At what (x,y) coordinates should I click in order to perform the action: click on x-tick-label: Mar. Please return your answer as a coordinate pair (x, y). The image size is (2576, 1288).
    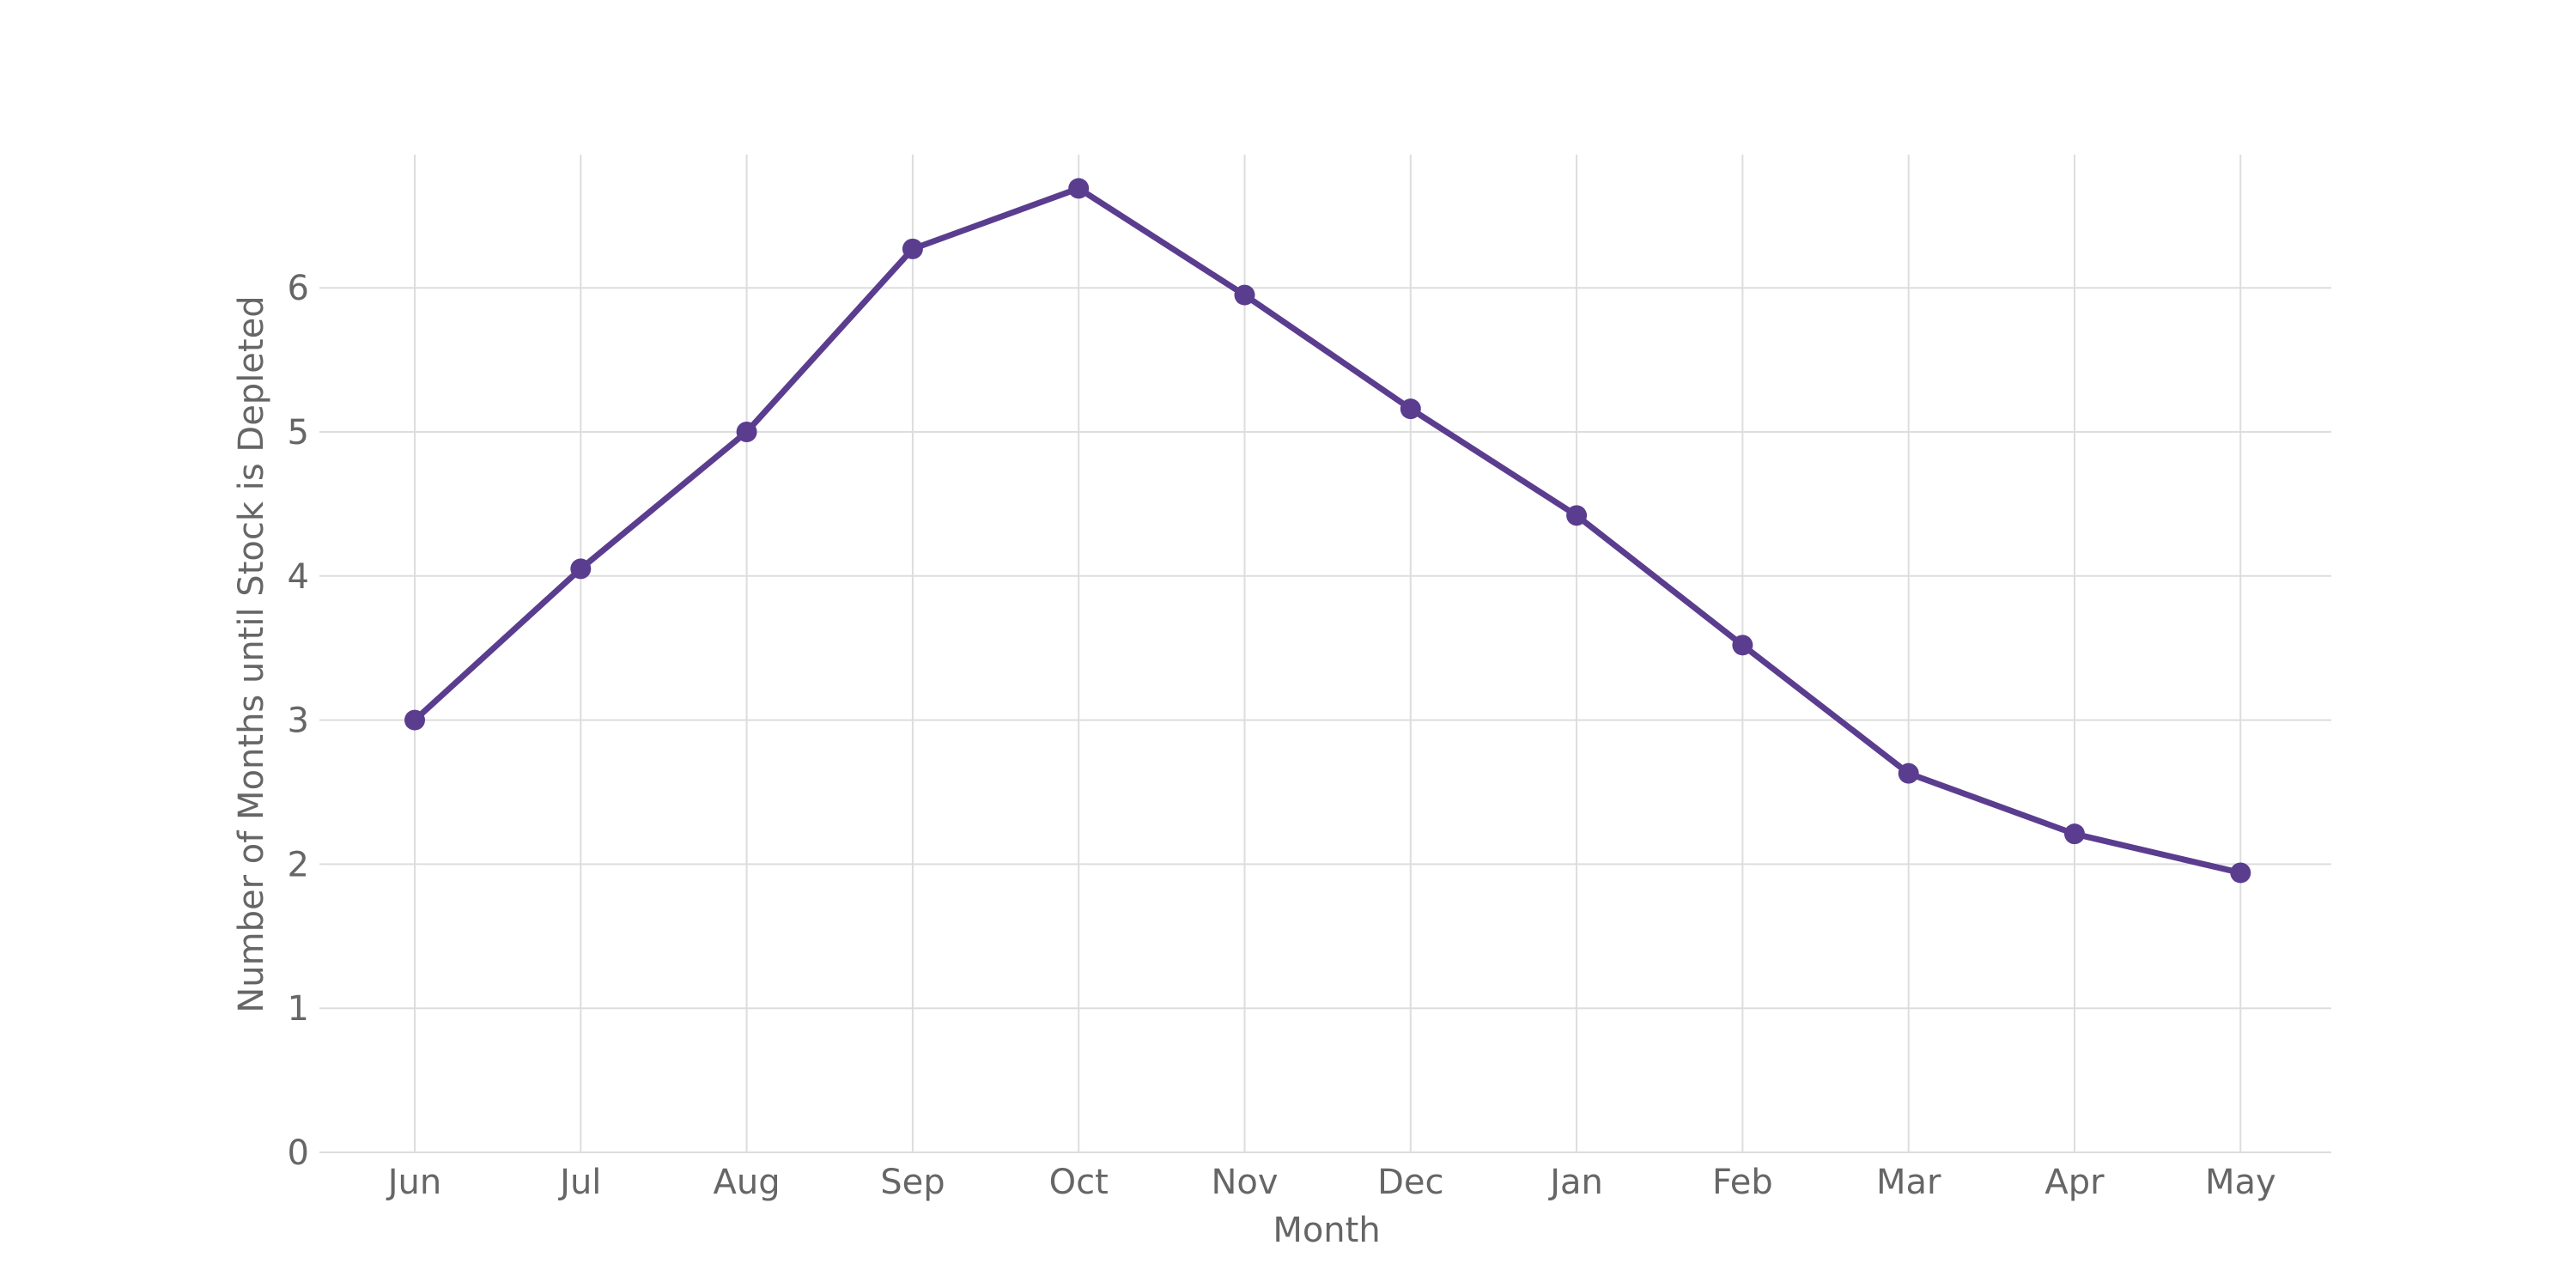
    Looking at the image, I should click on (1909, 1182).